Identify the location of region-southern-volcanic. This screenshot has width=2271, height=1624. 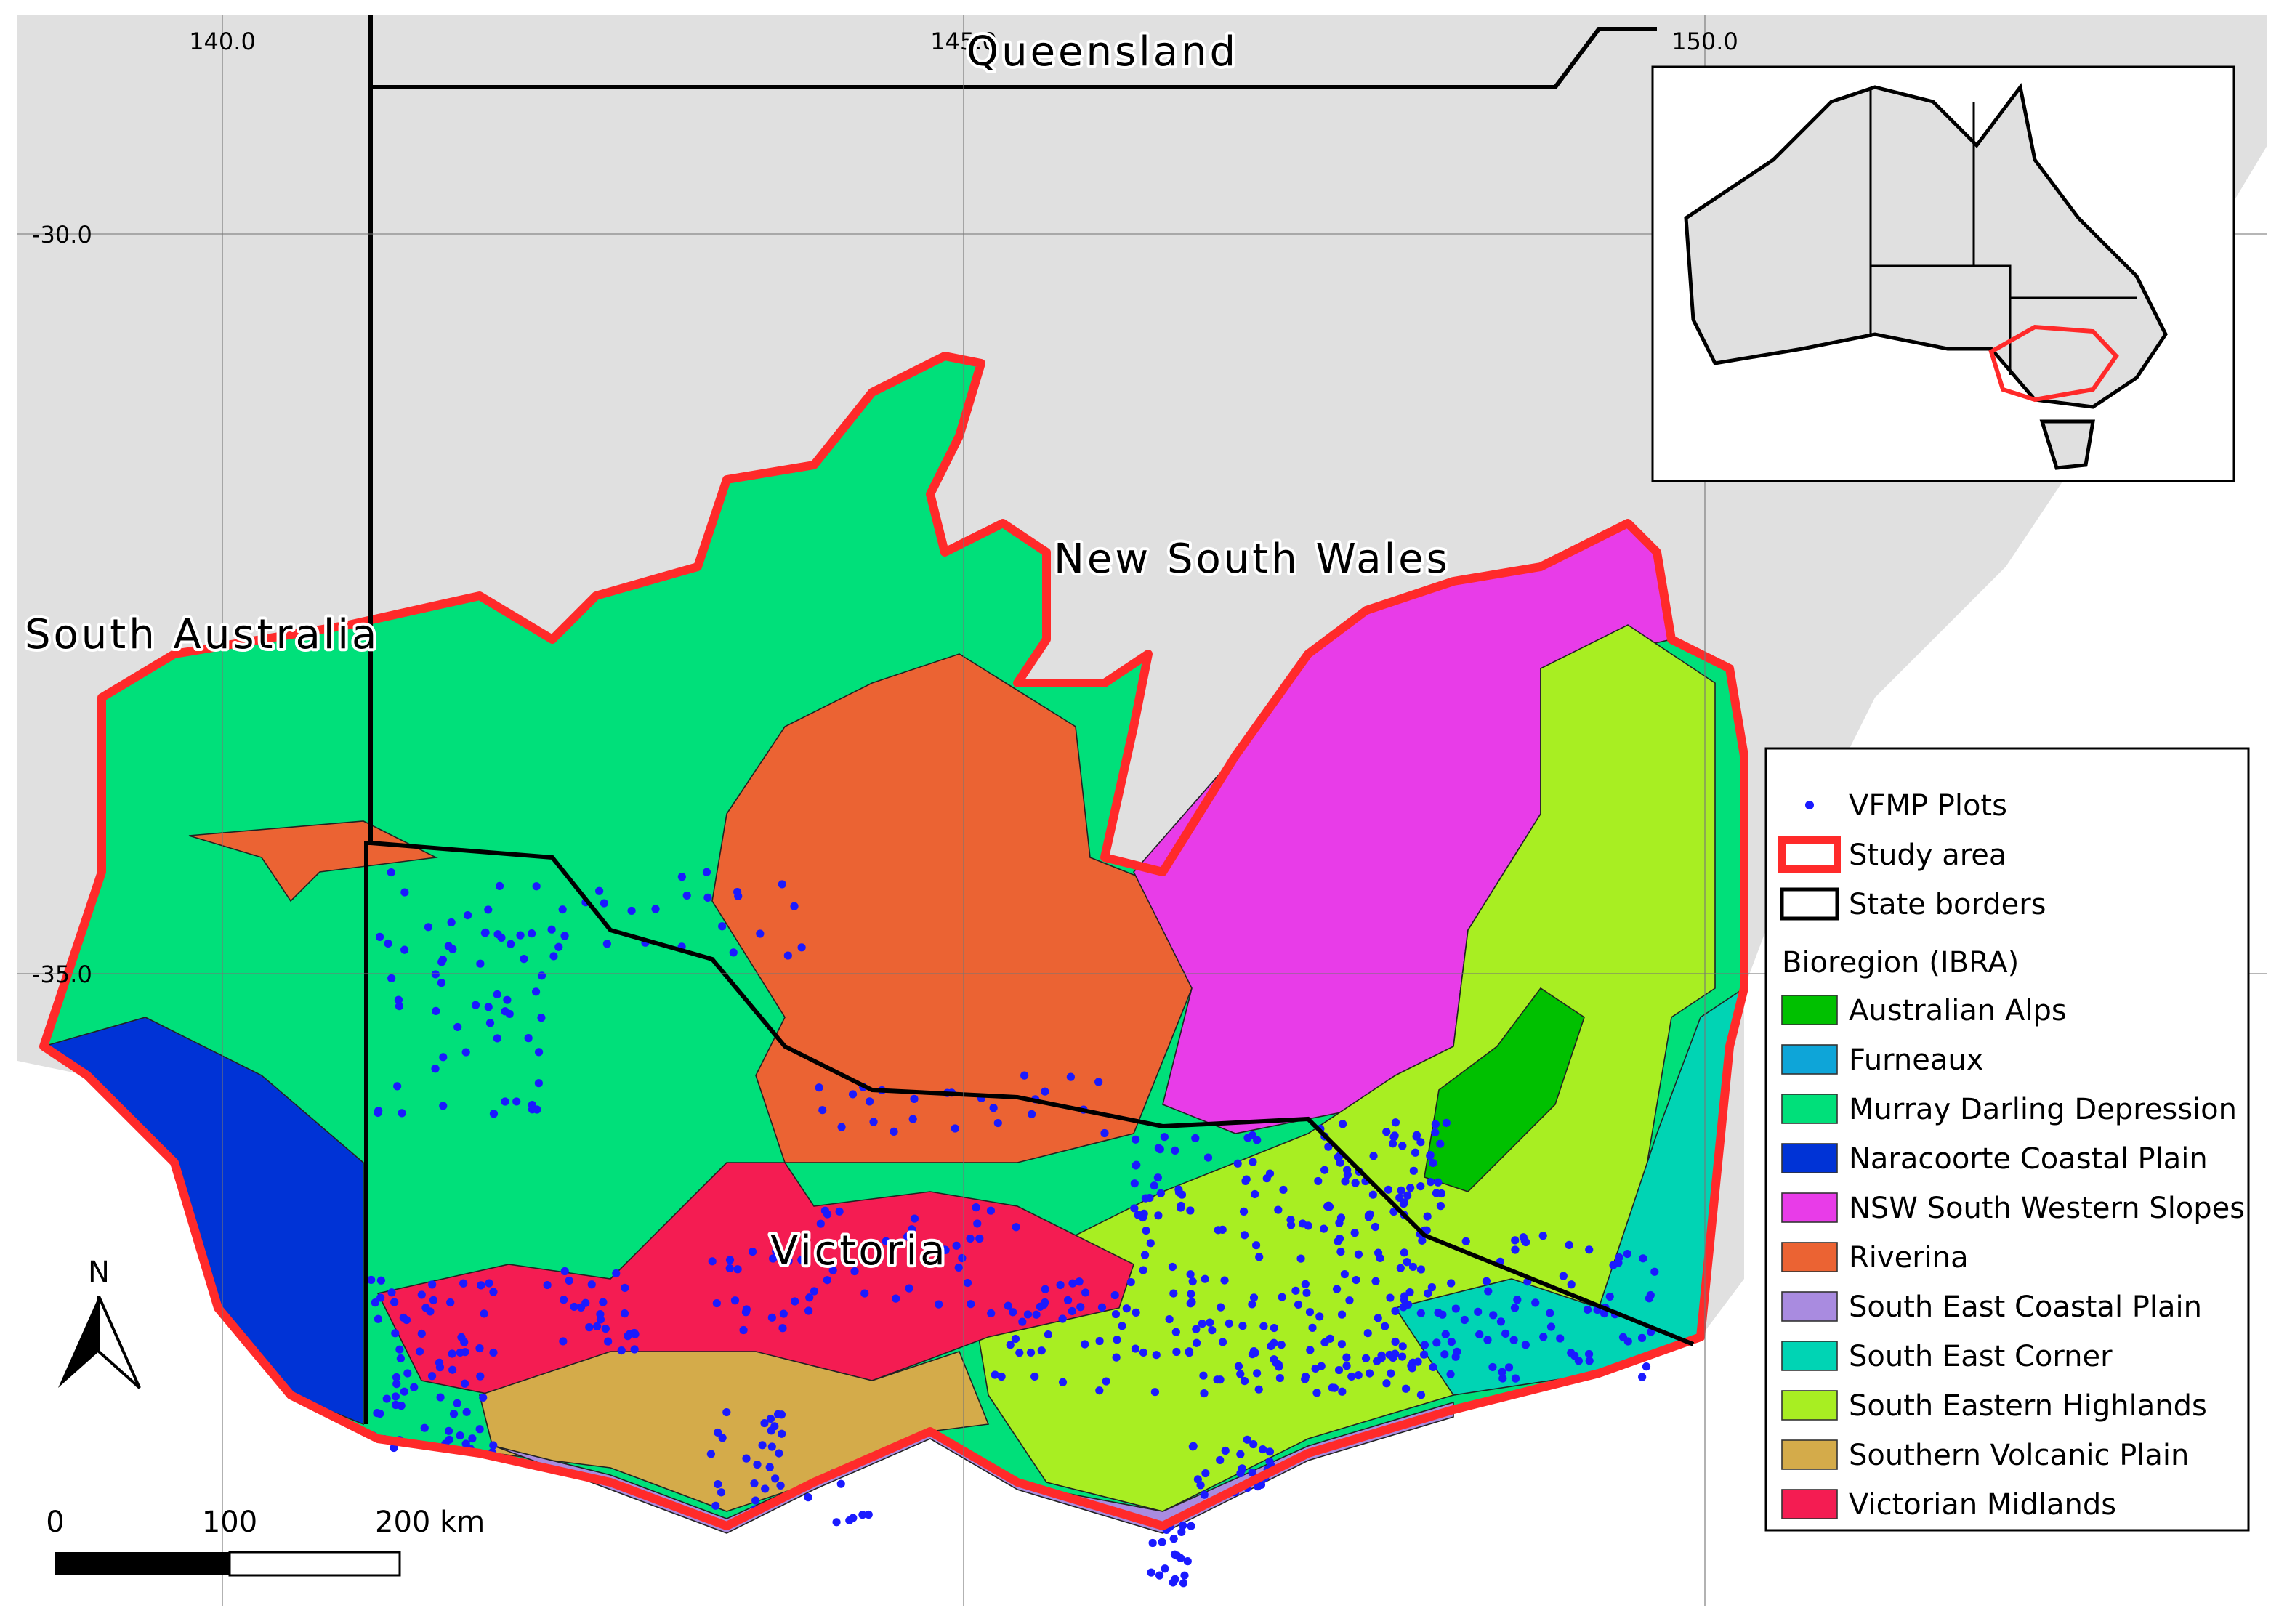
(734, 1431).